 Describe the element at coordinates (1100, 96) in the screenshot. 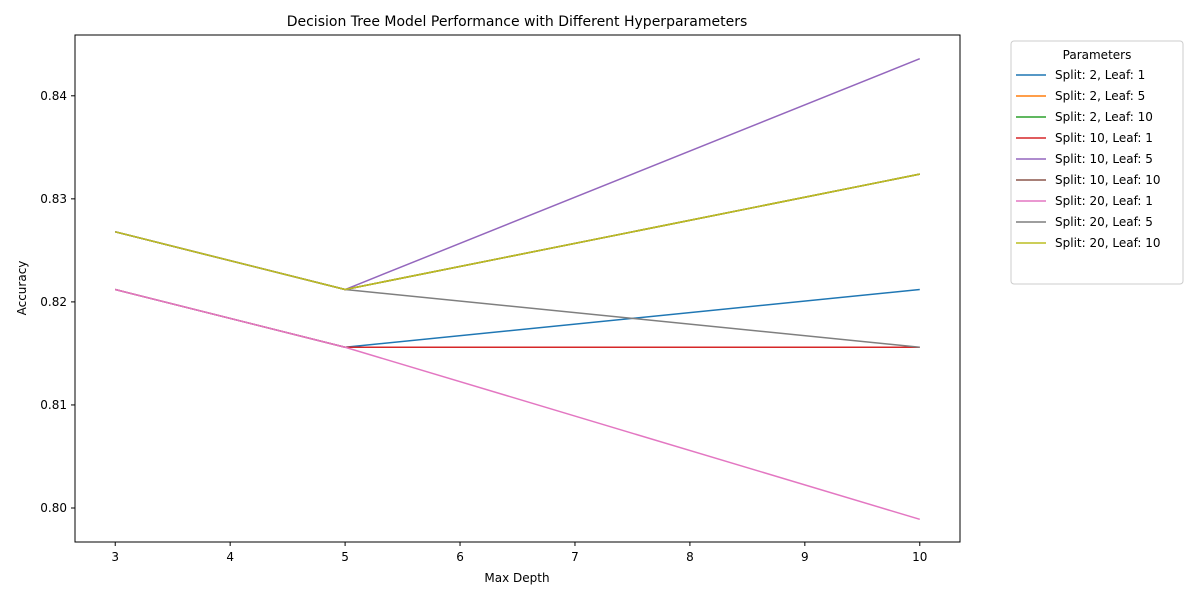

I see `legend-label: Split: 2, Leaf: 5` at that location.